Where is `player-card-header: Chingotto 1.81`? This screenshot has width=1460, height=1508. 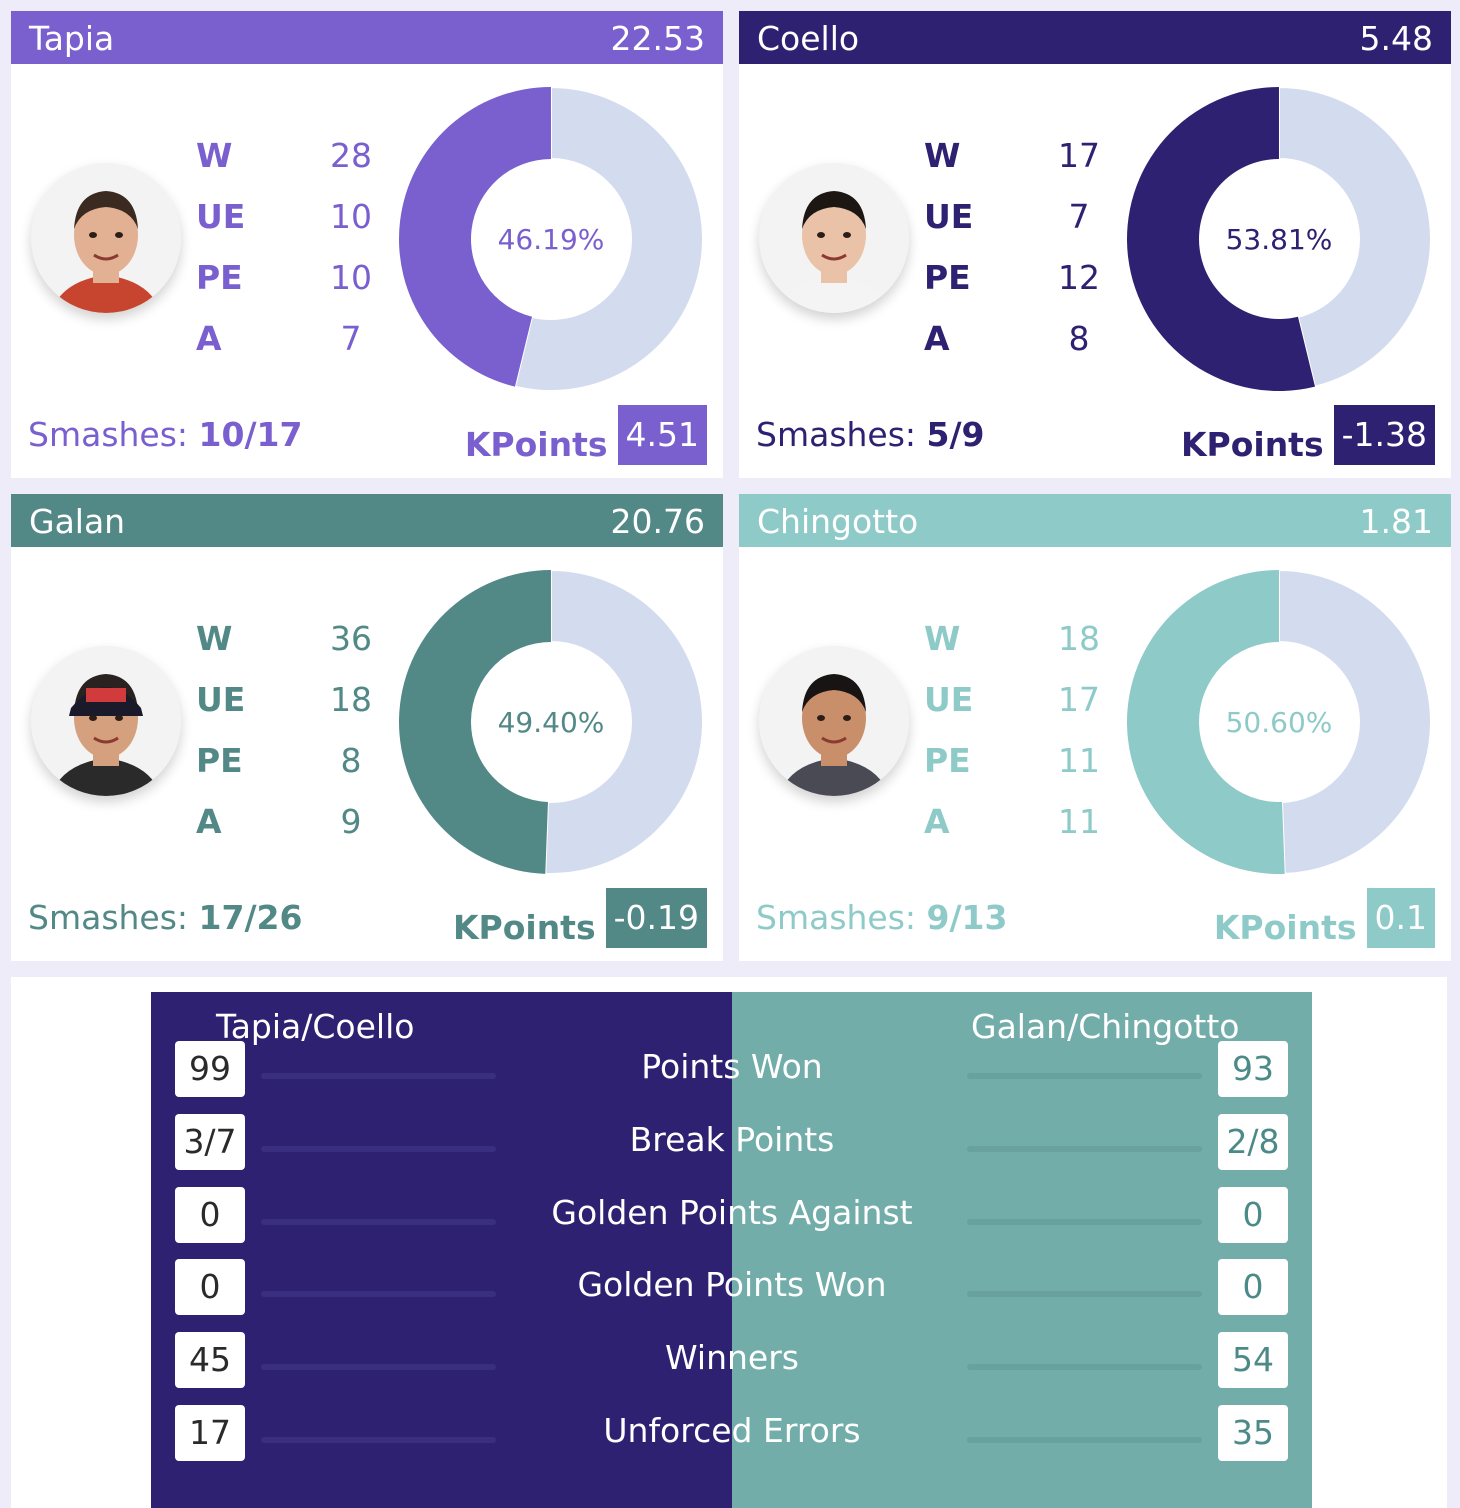
player-card-header: Chingotto 1.81 is located at coordinates (1095, 520).